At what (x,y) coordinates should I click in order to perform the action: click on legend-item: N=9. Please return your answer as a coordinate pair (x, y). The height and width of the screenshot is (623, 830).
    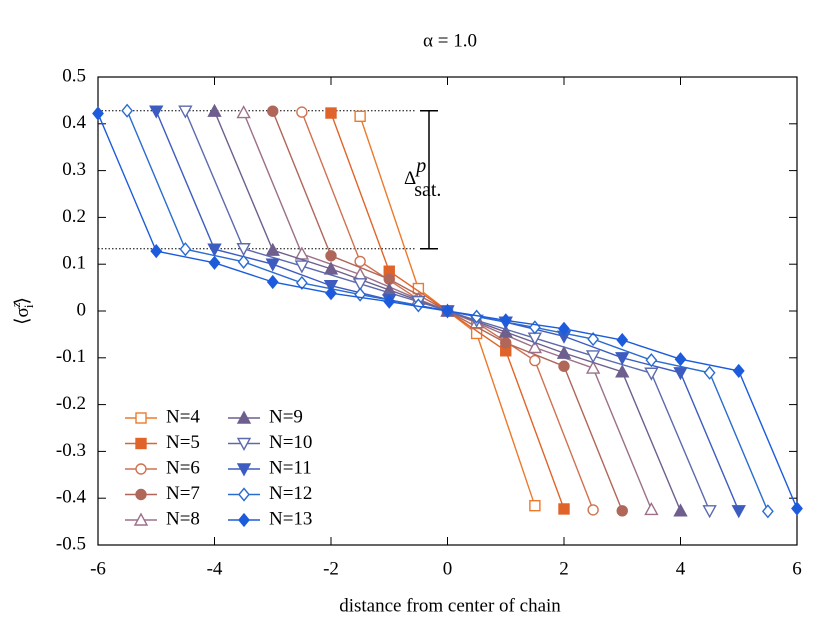
    Looking at the image, I should click on (265, 416).